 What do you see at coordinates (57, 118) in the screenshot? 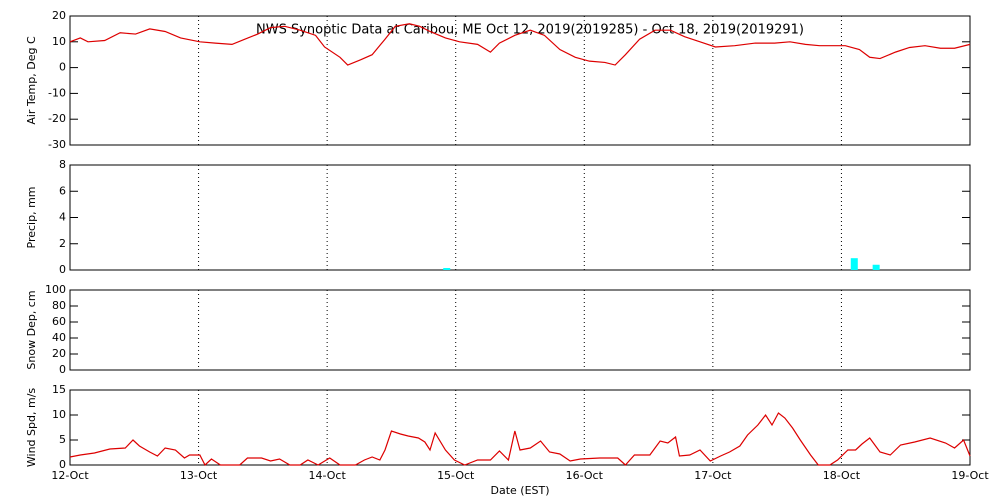
I see `y-tick-label: -20` at bounding box center [57, 118].